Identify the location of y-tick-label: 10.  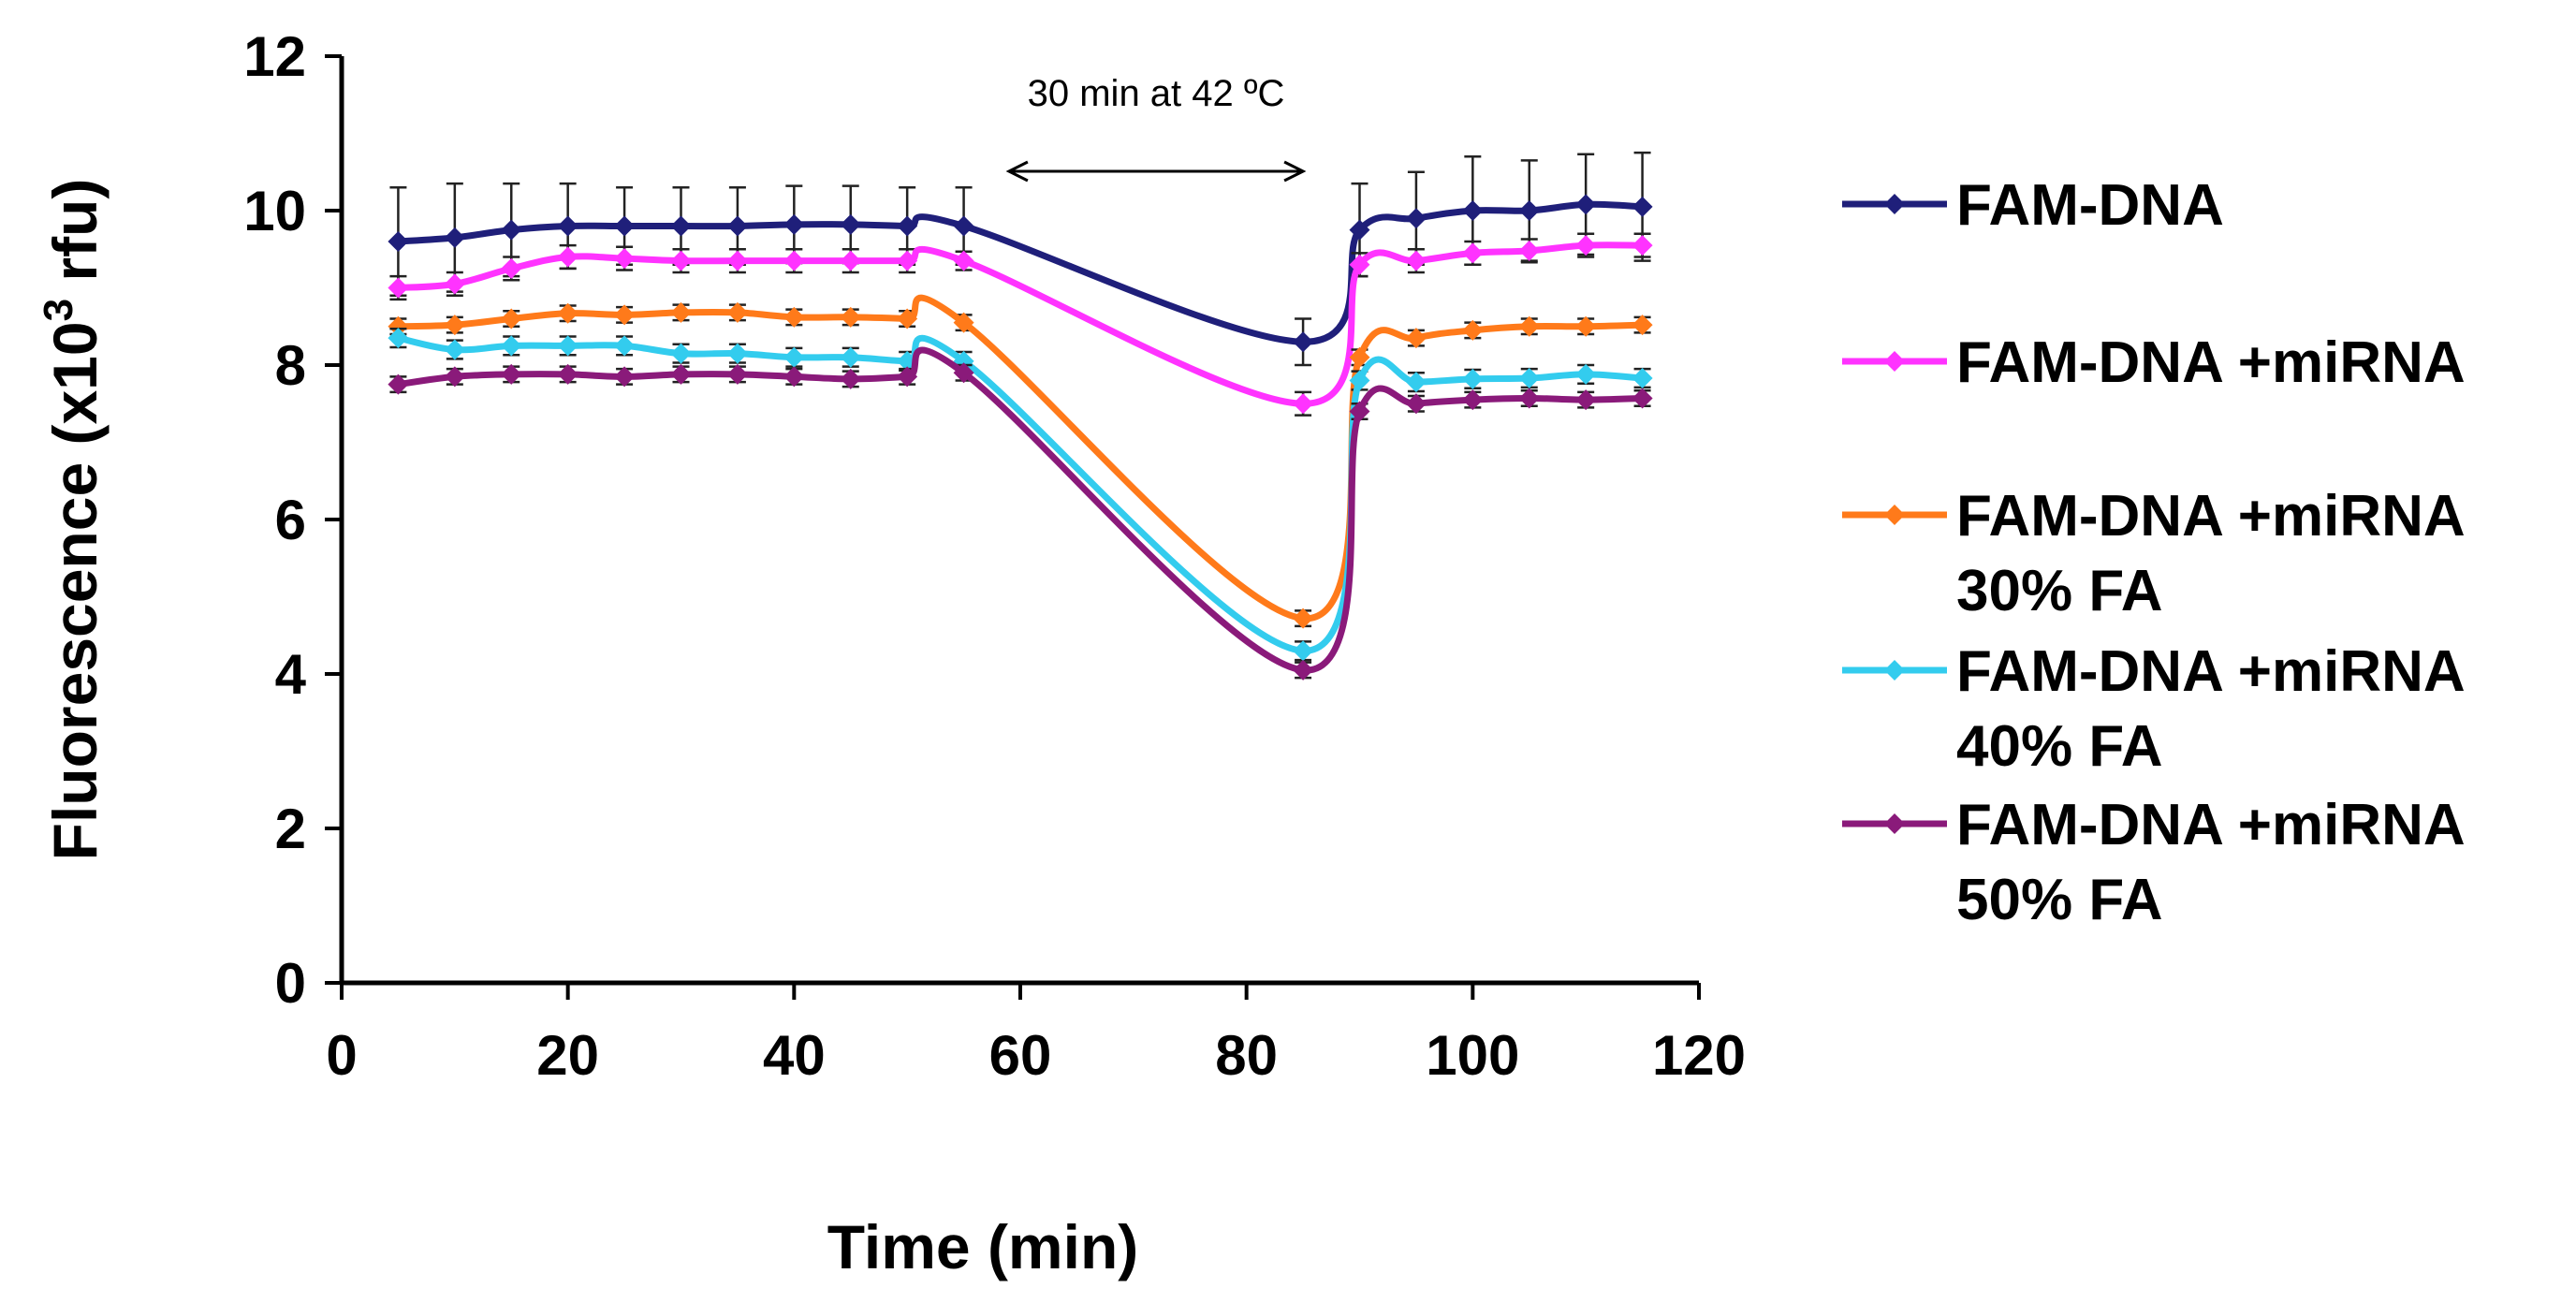
(274, 211).